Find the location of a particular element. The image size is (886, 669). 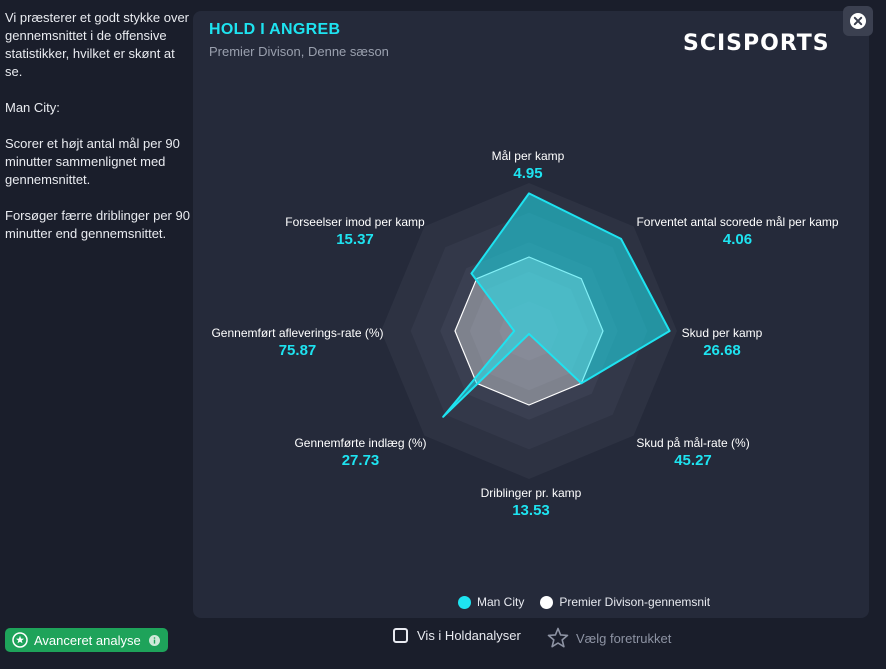

close-icon is located at coordinates (858, 21).